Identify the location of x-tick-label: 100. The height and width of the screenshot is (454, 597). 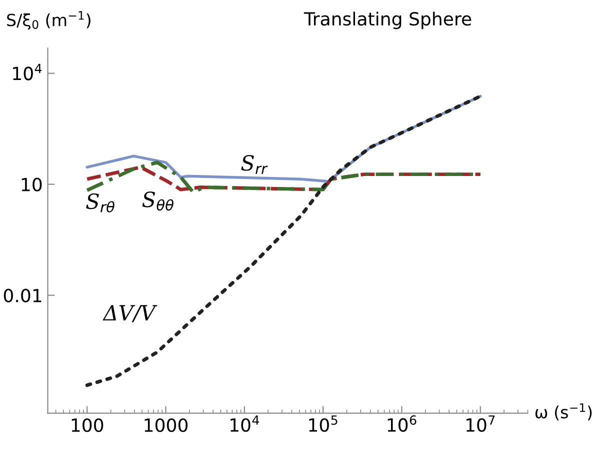
(88, 425).